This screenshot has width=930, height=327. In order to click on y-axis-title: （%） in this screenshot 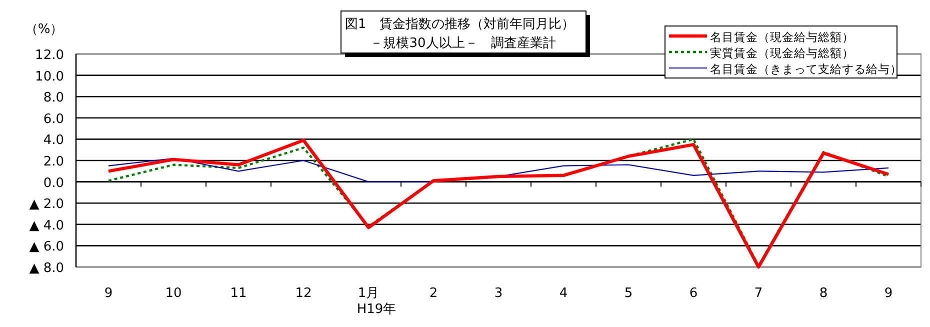, I will do `click(44, 29)`.